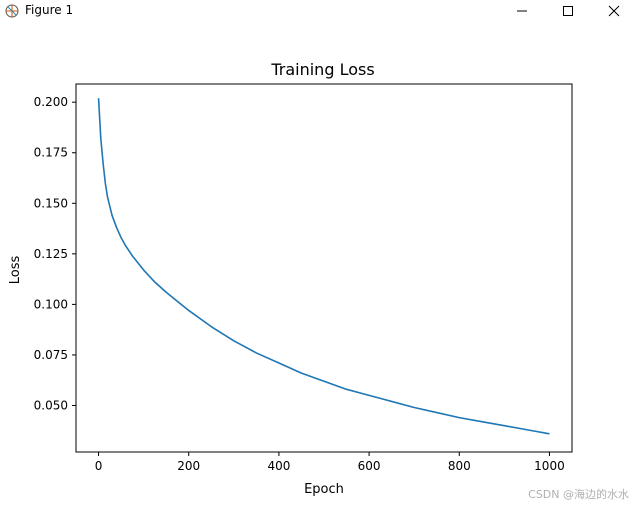 This screenshot has height=510, width=635. I want to click on y-tick-label: 0.050, so click(51, 405).